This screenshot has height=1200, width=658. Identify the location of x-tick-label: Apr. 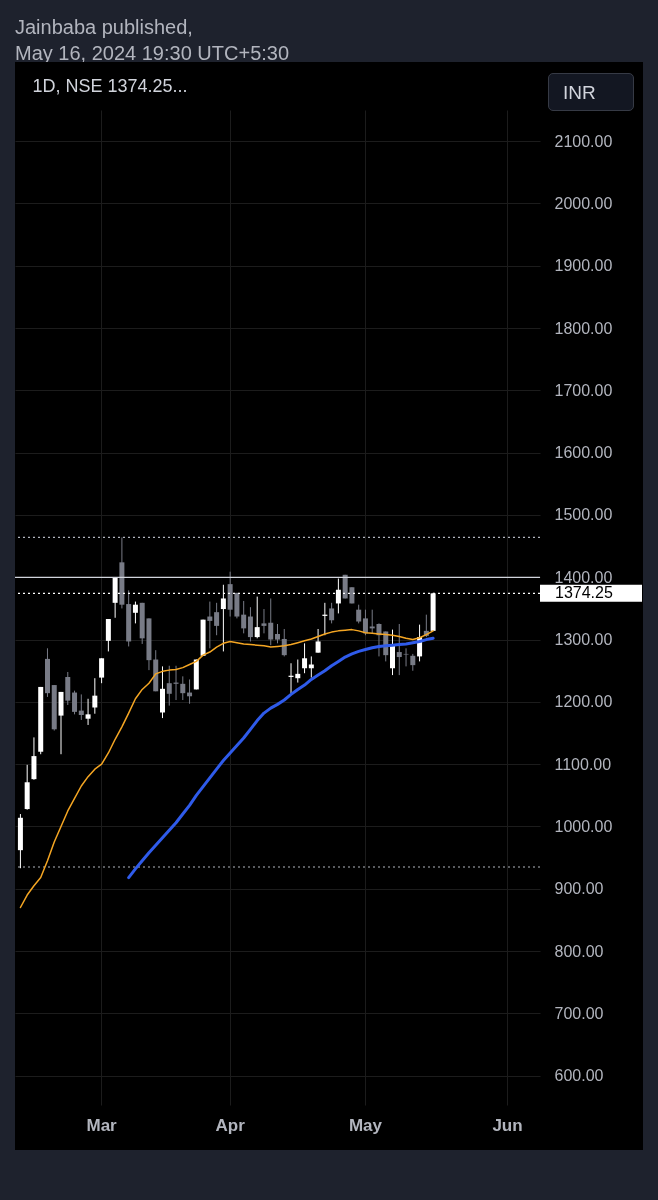
(230, 1125).